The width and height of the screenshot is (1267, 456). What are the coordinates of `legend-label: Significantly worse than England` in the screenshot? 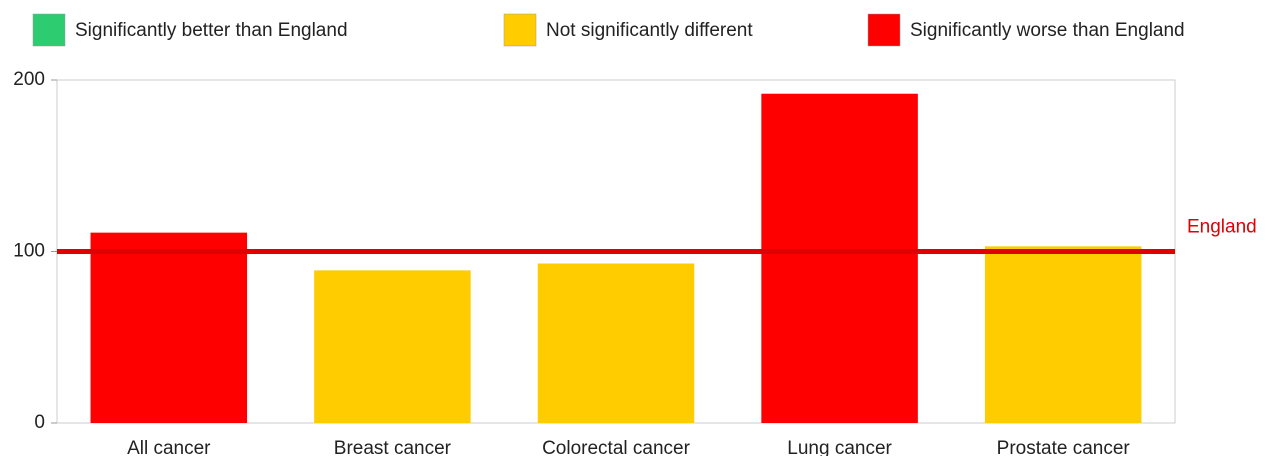 It's located at (1047, 30).